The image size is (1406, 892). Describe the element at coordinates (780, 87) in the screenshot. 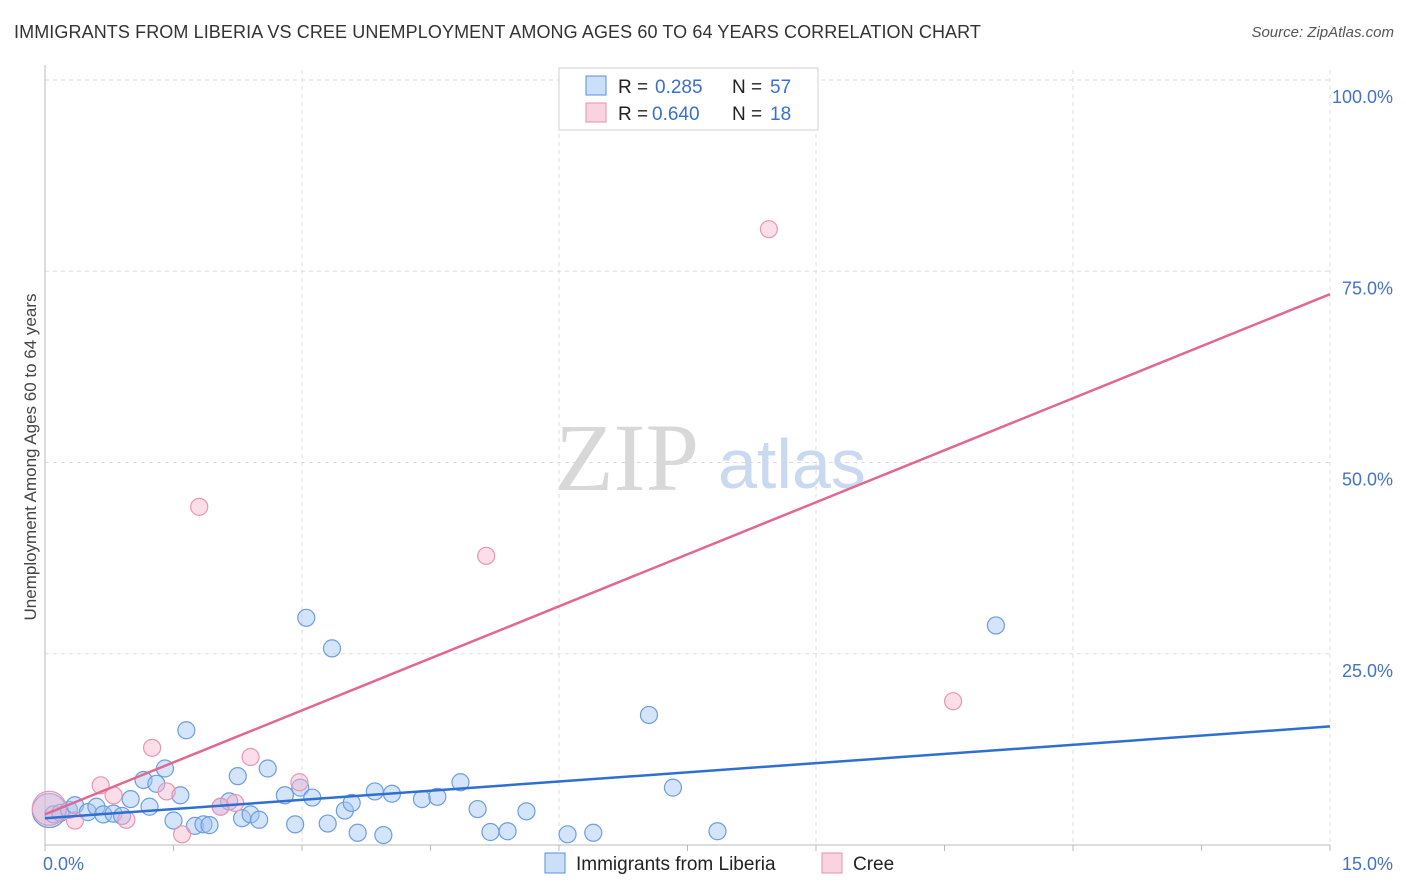

I see `legend-n-value-blue: 57` at that location.